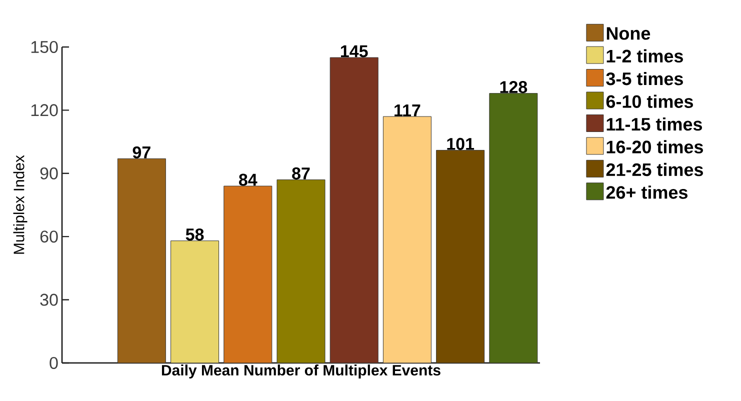  Describe the element at coordinates (644, 55) in the screenshot. I see `legend-label: 1-2 times` at that location.